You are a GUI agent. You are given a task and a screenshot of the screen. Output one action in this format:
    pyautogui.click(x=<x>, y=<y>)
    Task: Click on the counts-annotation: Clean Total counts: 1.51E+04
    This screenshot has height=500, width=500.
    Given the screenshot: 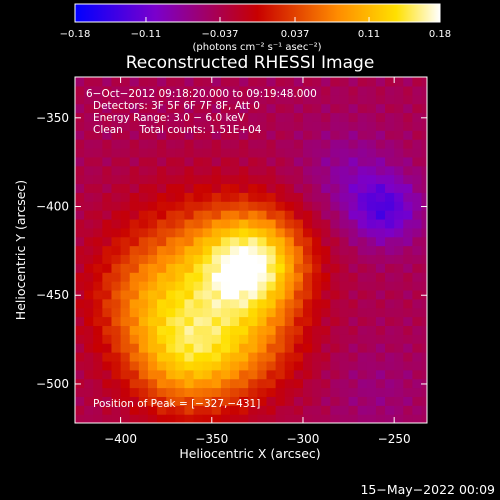 What is the action you would take?
    pyautogui.click(x=177, y=130)
    